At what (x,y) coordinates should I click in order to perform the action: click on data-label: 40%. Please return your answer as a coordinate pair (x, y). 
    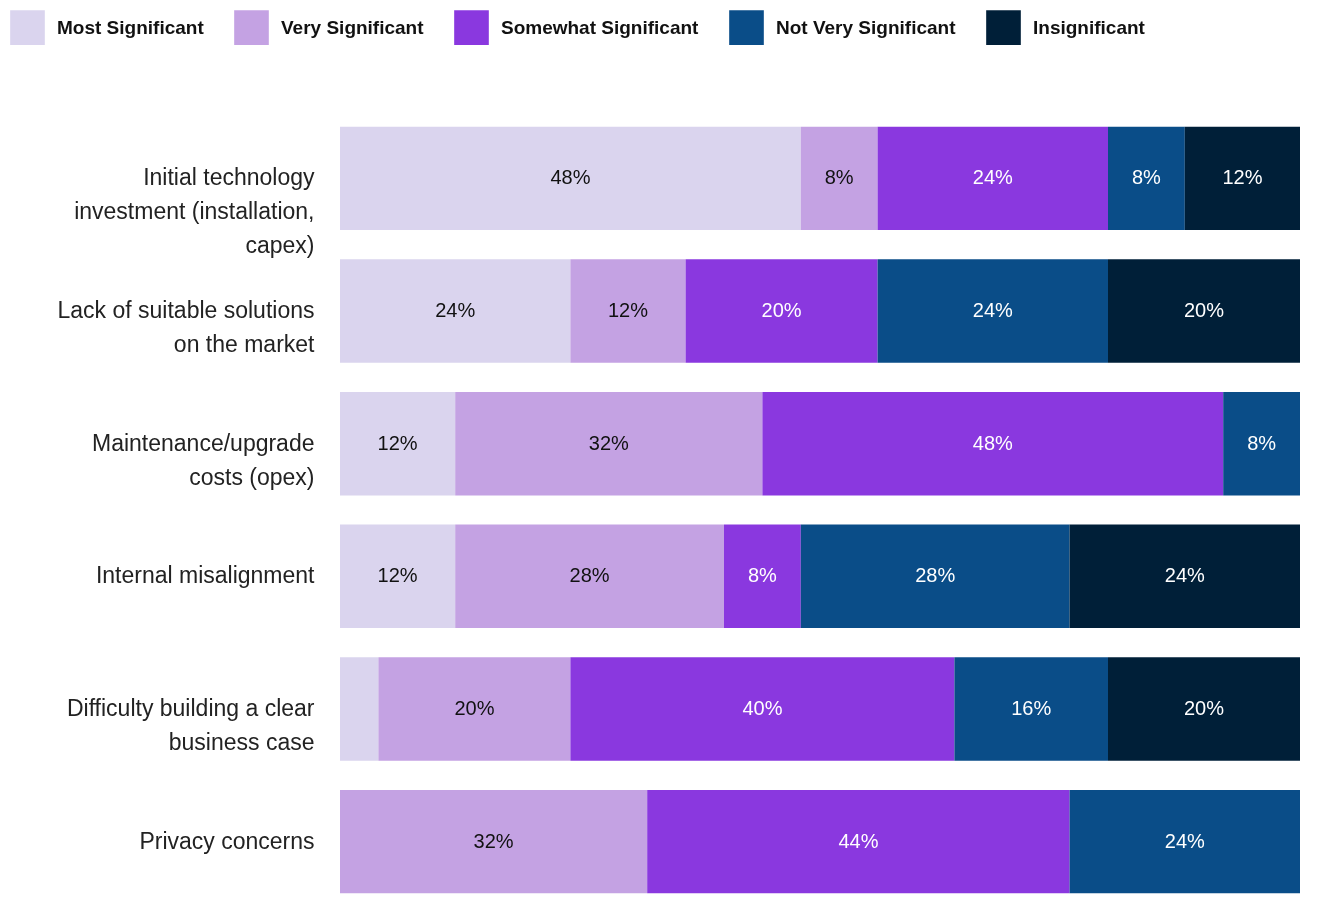
    Looking at the image, I should click on (762, 707).